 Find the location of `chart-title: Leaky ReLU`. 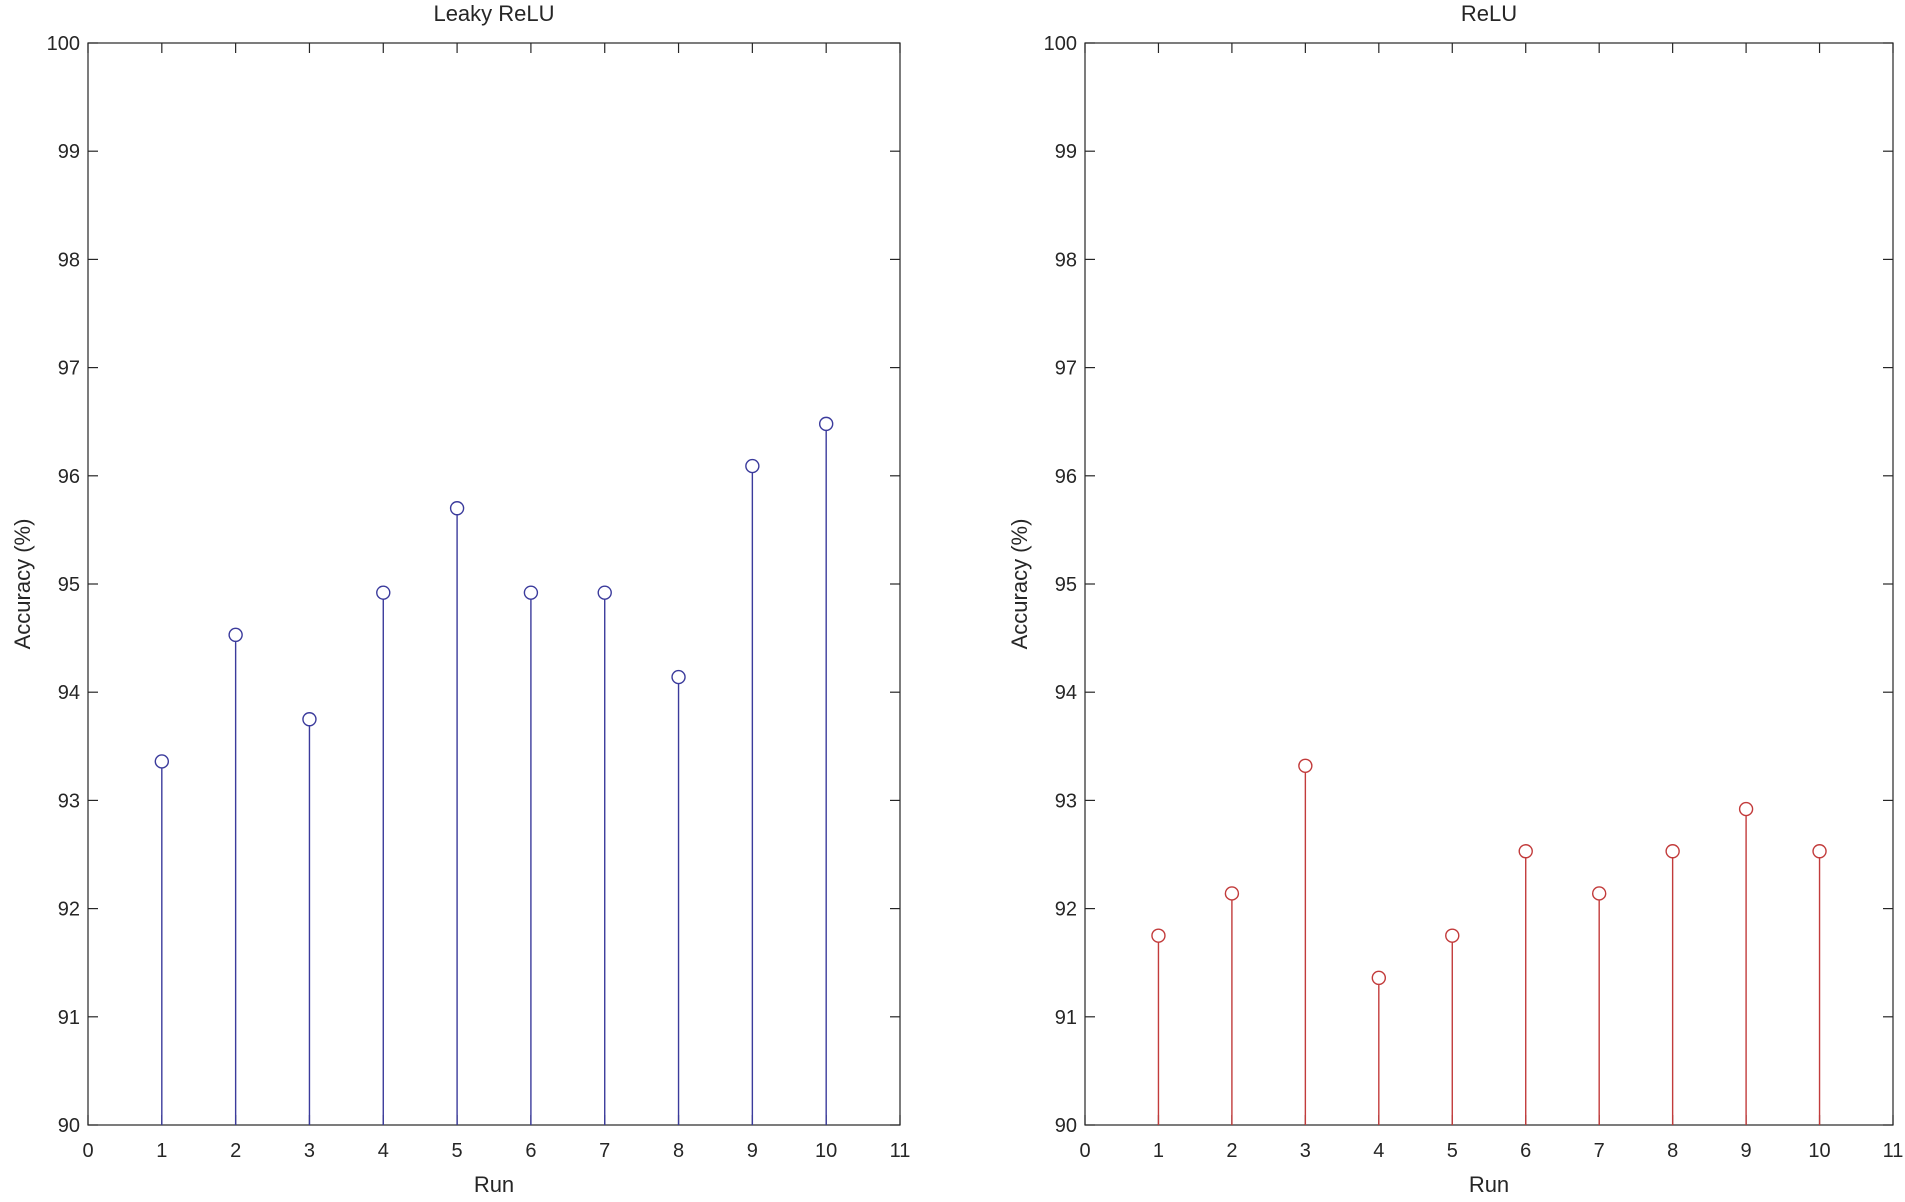

chart-title: Leaky ReLU is located at coordinates (493, 13).